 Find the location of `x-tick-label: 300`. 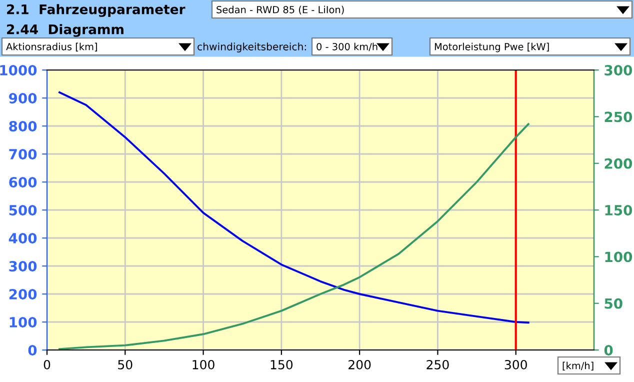

x-tick-label: 300 is located at coordinates (515, 365).